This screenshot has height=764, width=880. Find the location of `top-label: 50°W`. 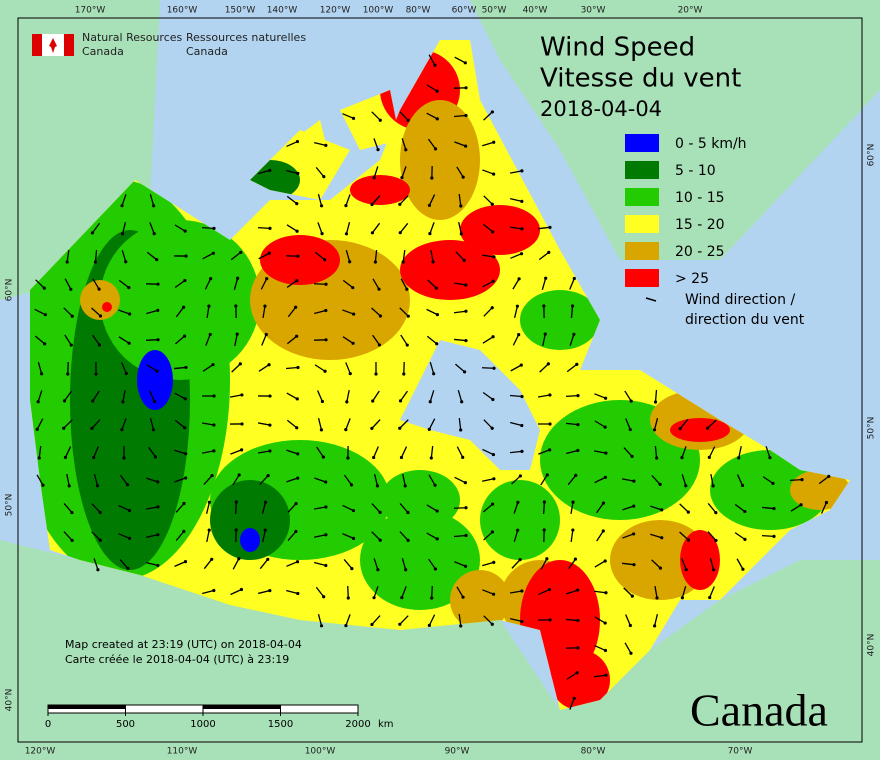

top-label: 50°W is located at coordinates (494, 11).